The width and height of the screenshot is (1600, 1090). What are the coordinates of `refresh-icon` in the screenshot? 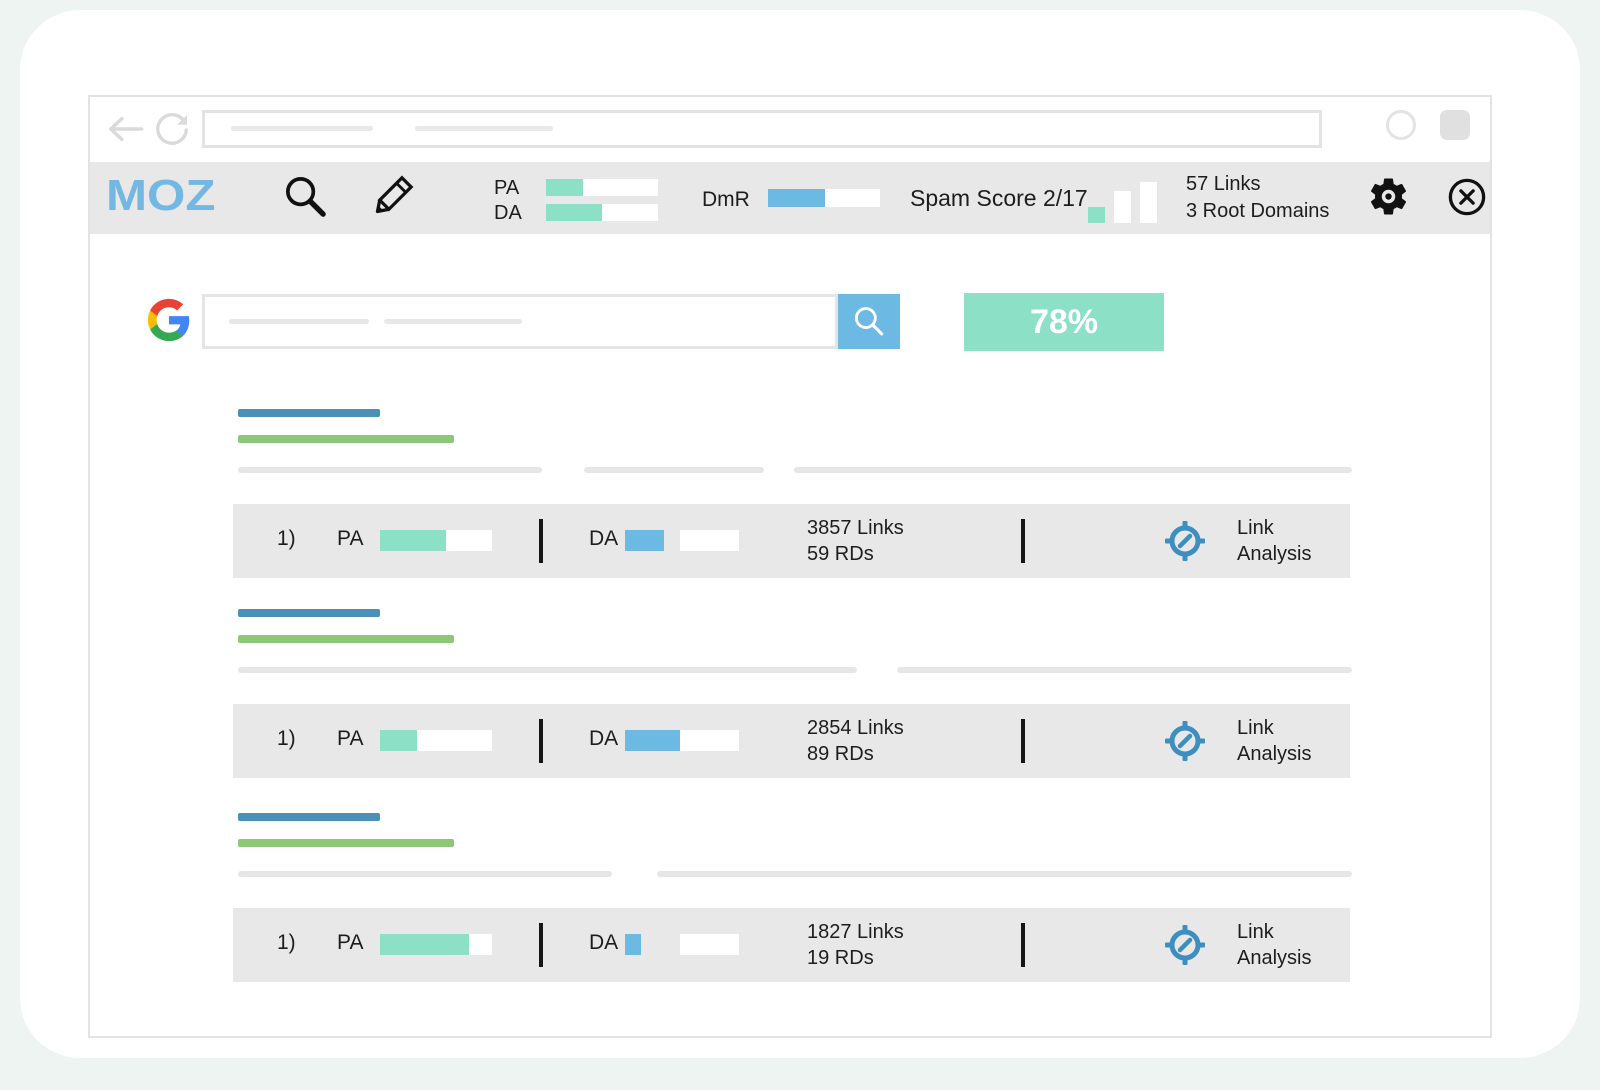 It's located at (172, 132).